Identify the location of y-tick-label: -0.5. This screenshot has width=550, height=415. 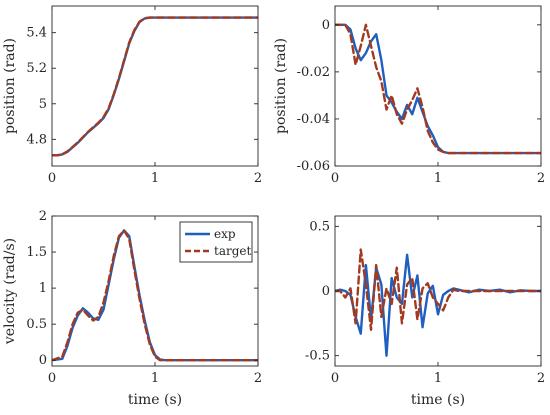
(317, 356).